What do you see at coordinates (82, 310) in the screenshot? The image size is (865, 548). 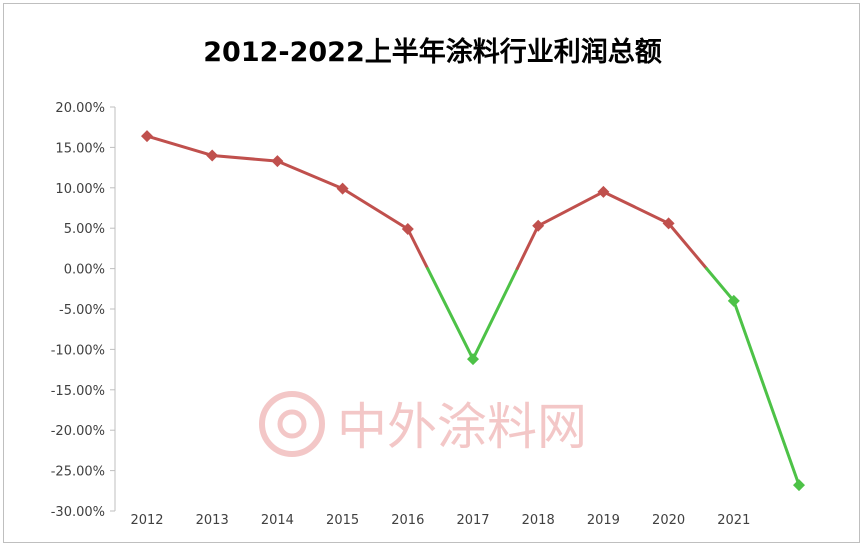 I see `y-tick-label: -5.00%` at bounding box center [82, 310].